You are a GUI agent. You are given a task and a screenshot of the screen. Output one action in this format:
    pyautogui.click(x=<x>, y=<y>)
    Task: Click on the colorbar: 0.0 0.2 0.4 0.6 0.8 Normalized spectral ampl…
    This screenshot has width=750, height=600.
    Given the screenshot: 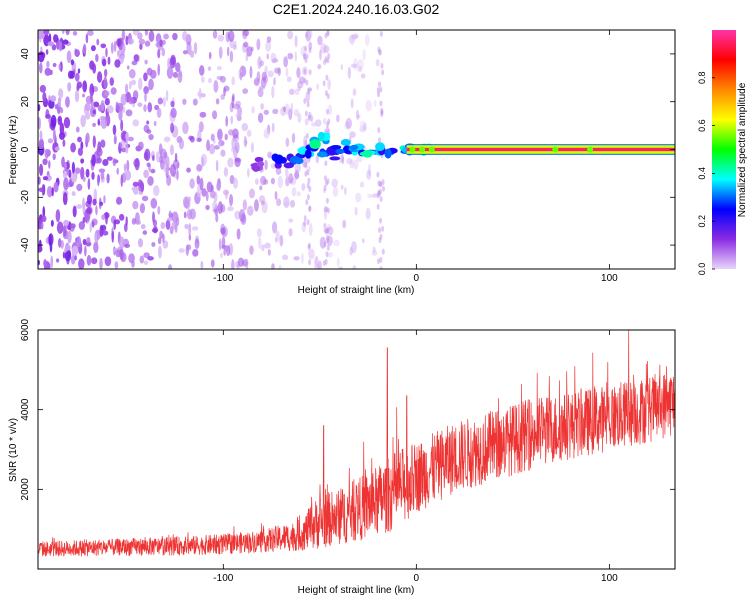 What is the action you would take?
    pyautogui.click(x=722, y=152)
    